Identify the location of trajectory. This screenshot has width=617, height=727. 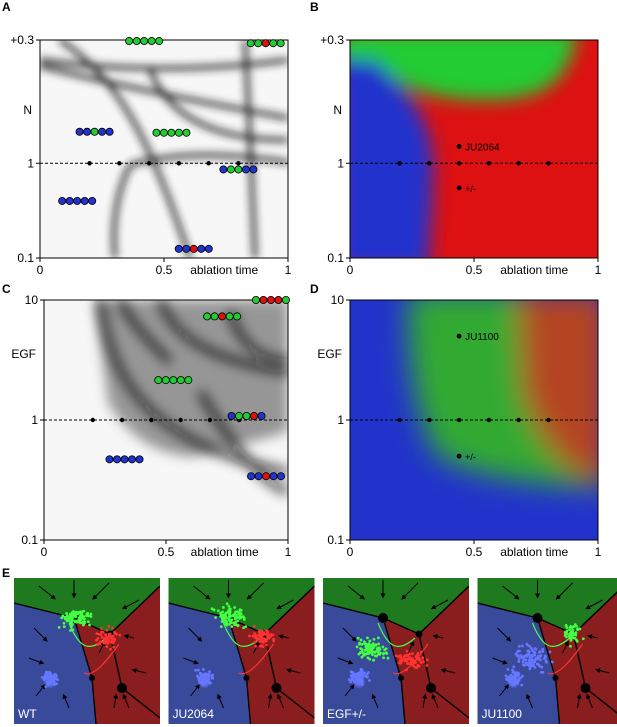
(550, 635).